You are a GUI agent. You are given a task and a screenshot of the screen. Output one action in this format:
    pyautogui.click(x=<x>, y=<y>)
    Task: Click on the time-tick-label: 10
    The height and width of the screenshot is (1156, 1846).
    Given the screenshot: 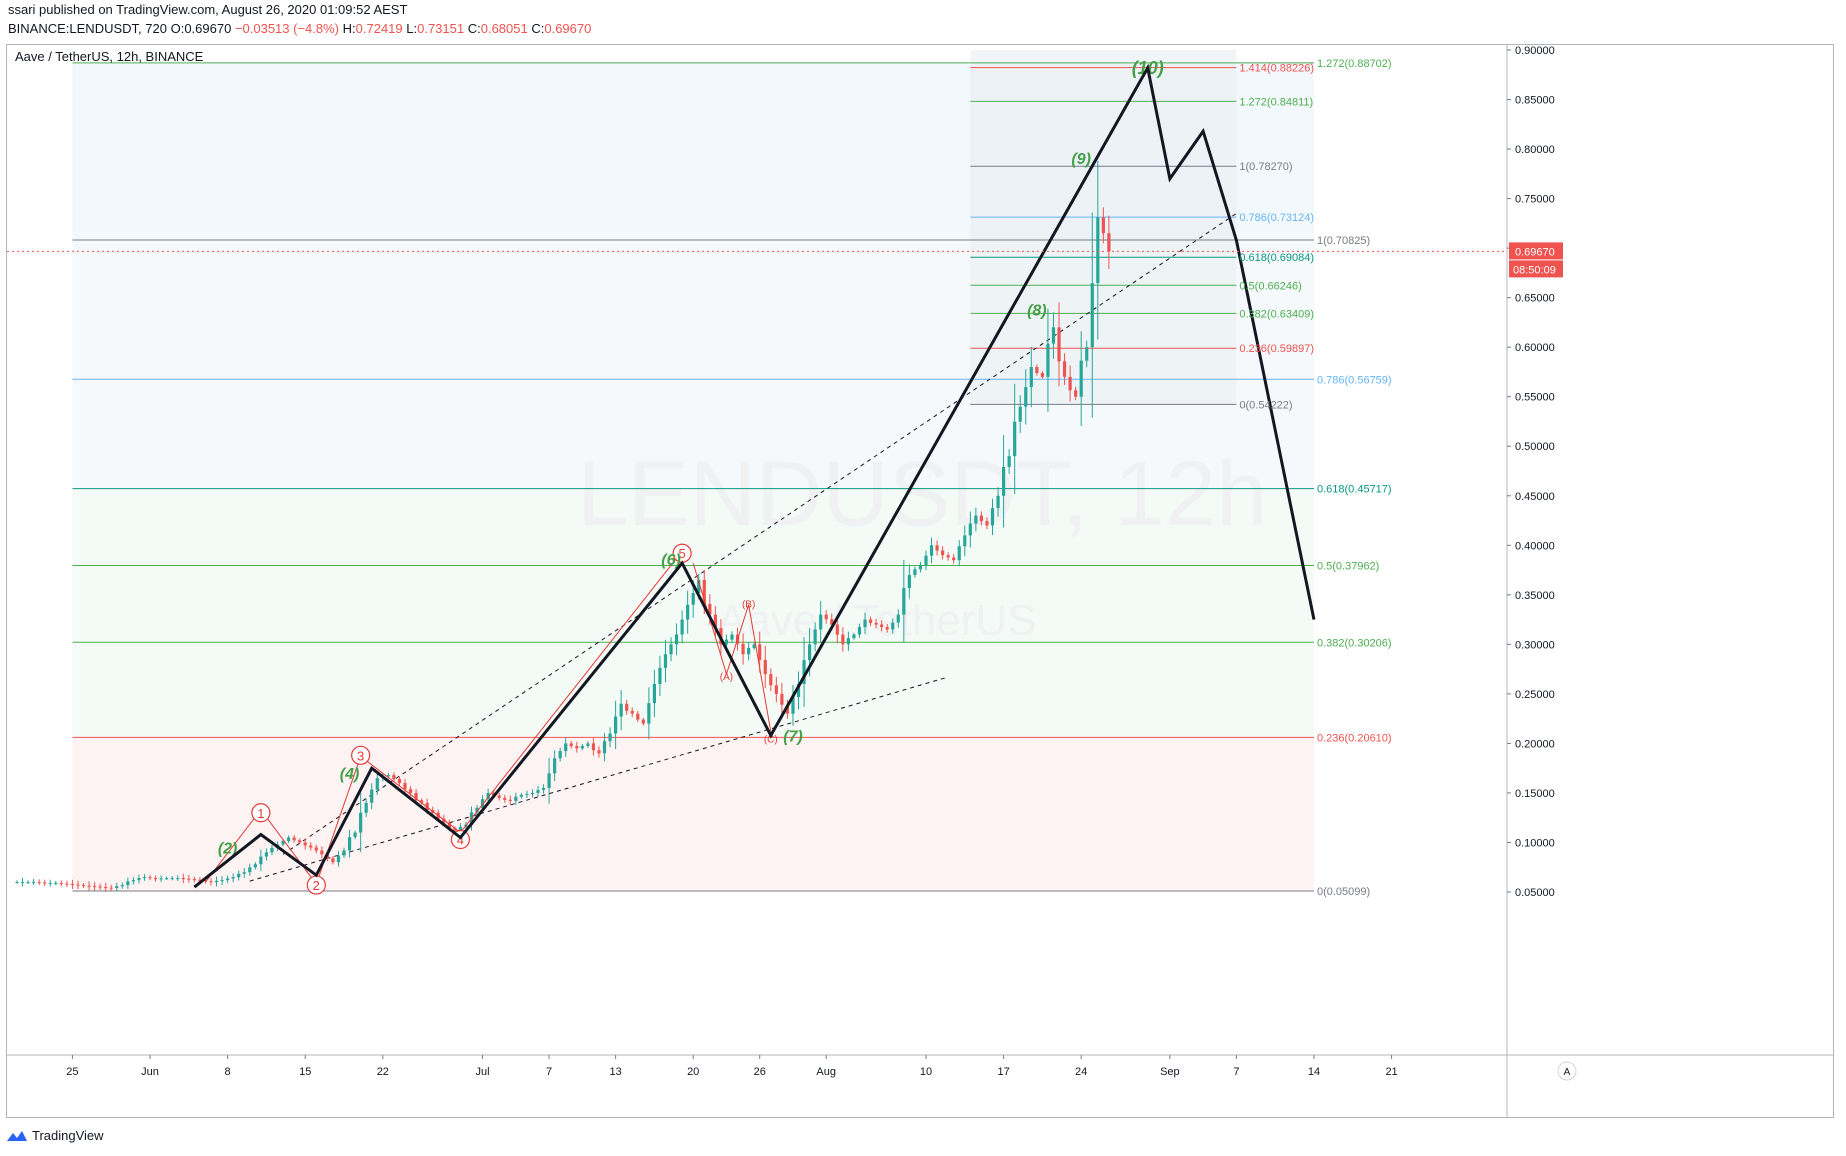 What is the action you would take?
    pyautogui.click(x=926, y=1072)
    